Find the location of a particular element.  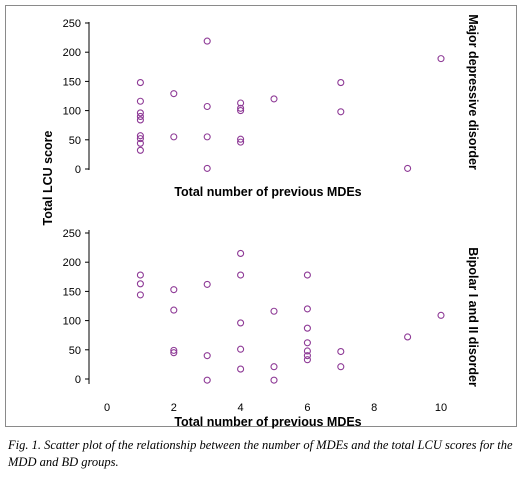

x-tick-label: 6 is located at coordinates (307, 408).